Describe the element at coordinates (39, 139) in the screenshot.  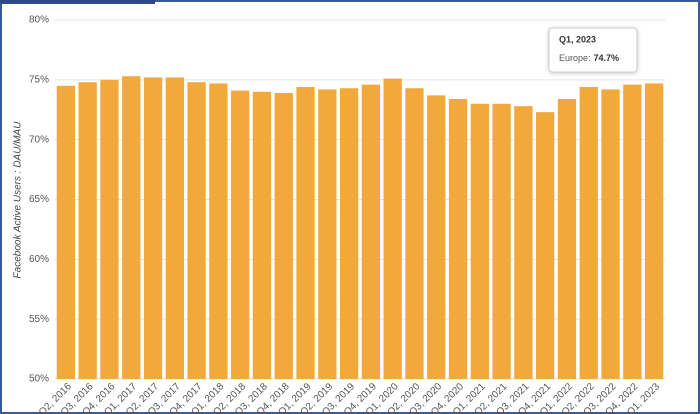
I see `y-tick-label: 70%` at that location.